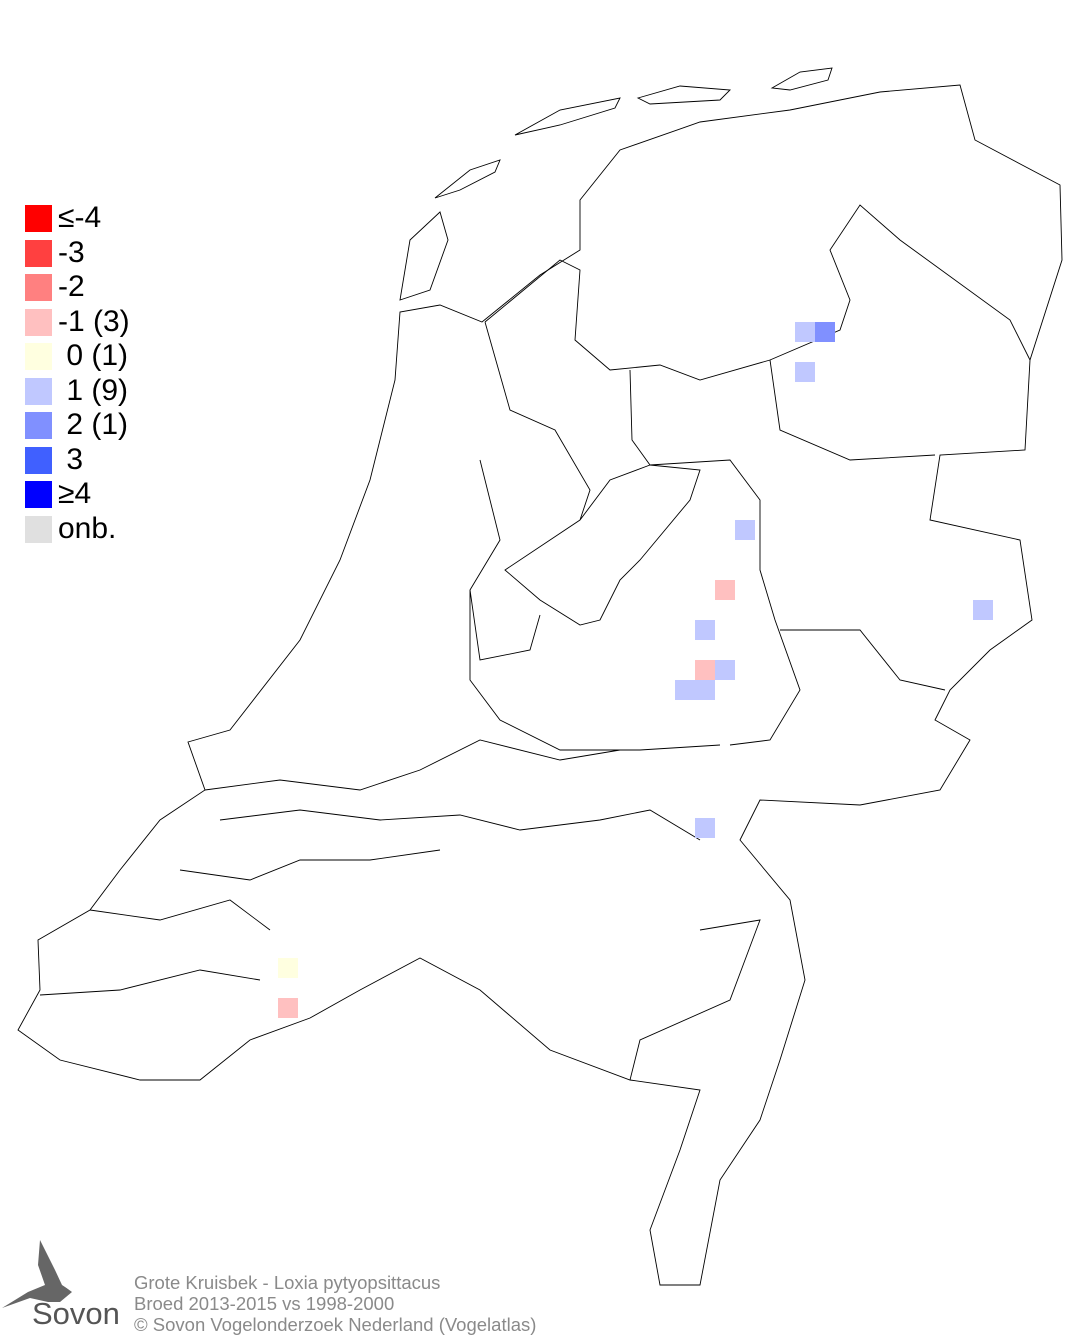  I want to click on island-ameland, so click(684, 95).